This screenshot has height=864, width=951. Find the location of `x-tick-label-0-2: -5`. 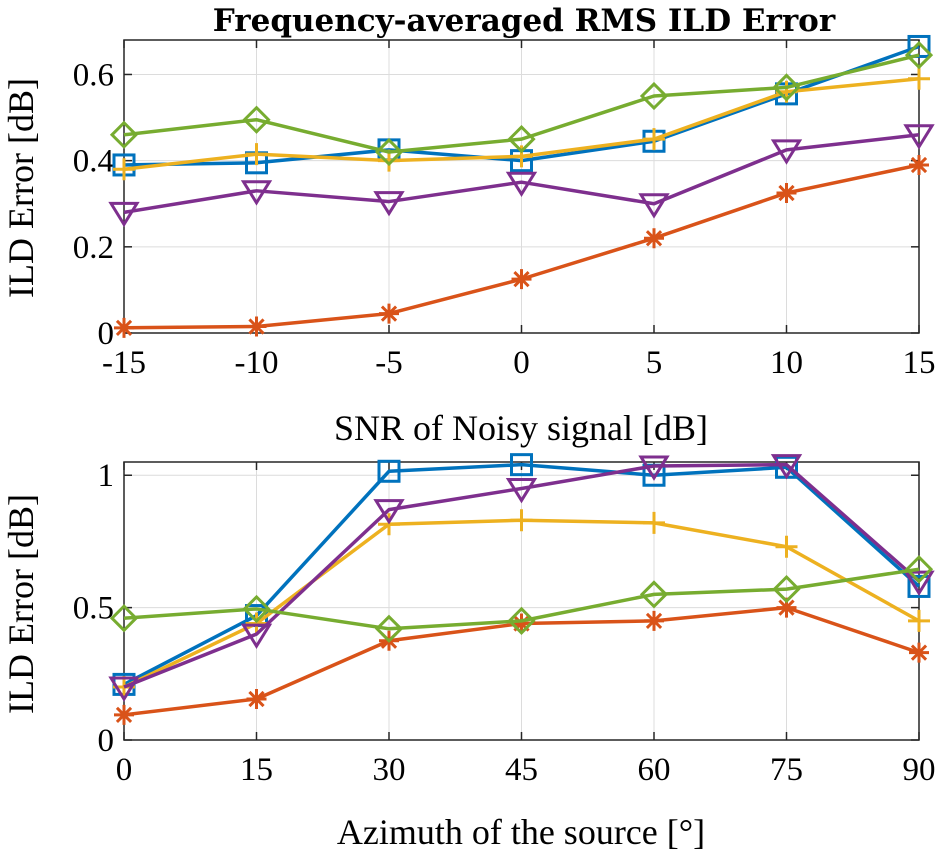

x-tick-label-0-2: -5 is located at coordinates (389, 363).